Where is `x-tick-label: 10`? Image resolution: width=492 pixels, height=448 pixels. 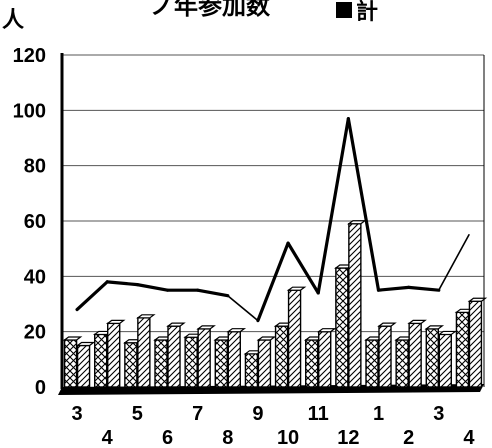
x-tick-label: 10 is located at coordinates (288, 437).